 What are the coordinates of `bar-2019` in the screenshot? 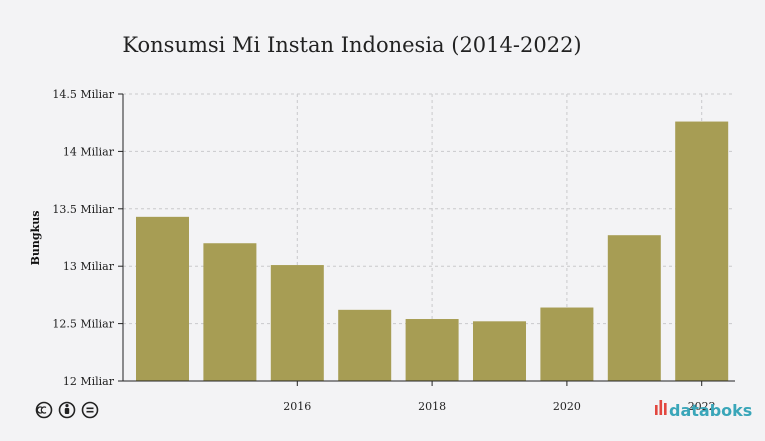 It's located at (499, 351).